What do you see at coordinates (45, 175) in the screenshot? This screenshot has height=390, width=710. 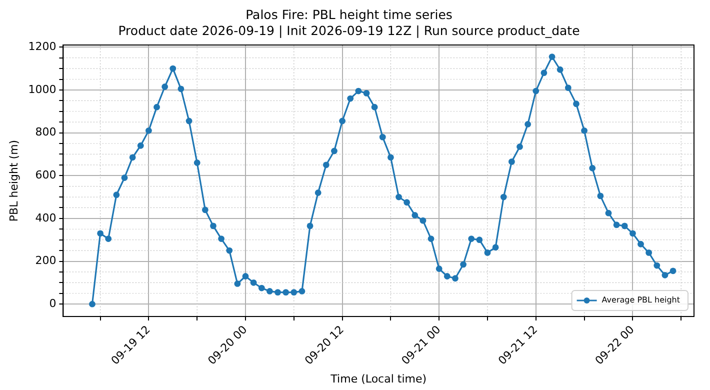 I see `y-tick-label: 600` at bounding box center [45, 175].